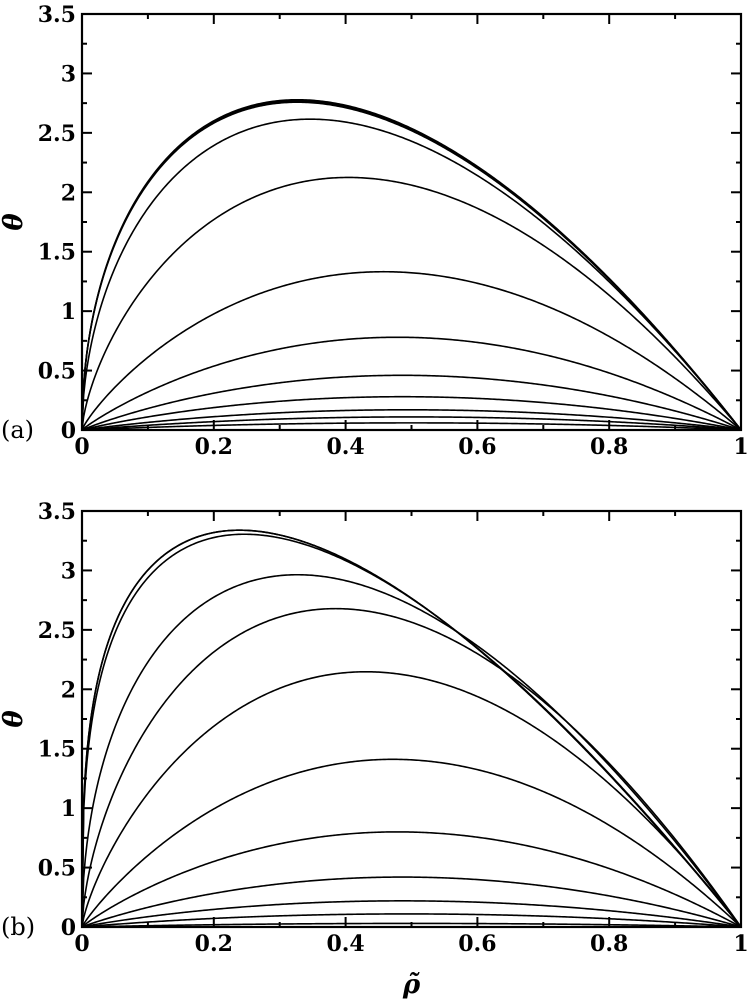 This screenshot has height=1003, width=747. Describe the element at coordinates (411, 985) in the screenshot. I see `x-axis-label: ρ̃` at that location.